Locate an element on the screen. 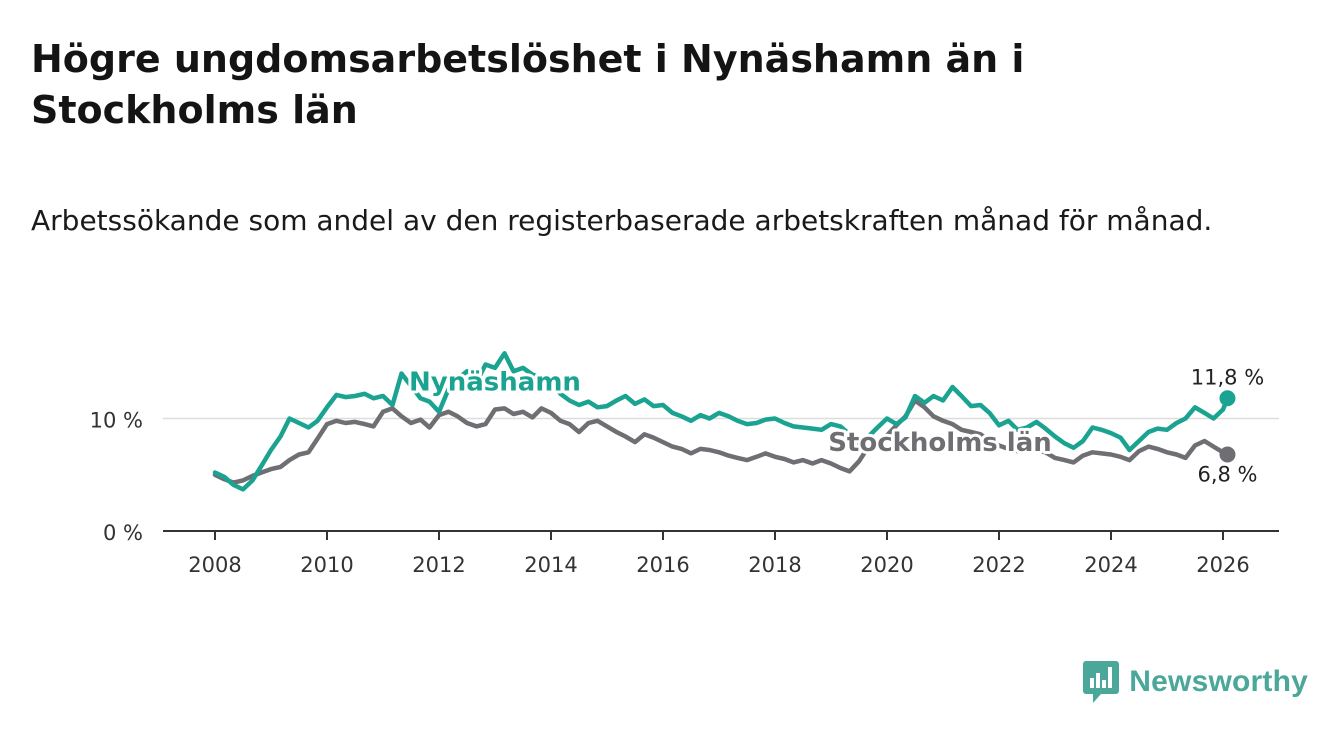 The image size is (1340, 734). bar-chart-logo-icon is located at coordinates (1101, 682).